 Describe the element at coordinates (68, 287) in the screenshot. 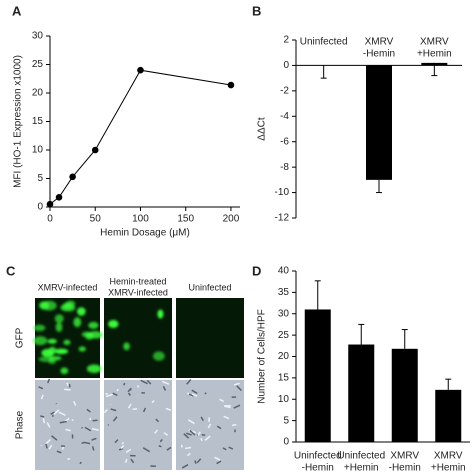

I see `column-label: XMRV-infected` at that location.